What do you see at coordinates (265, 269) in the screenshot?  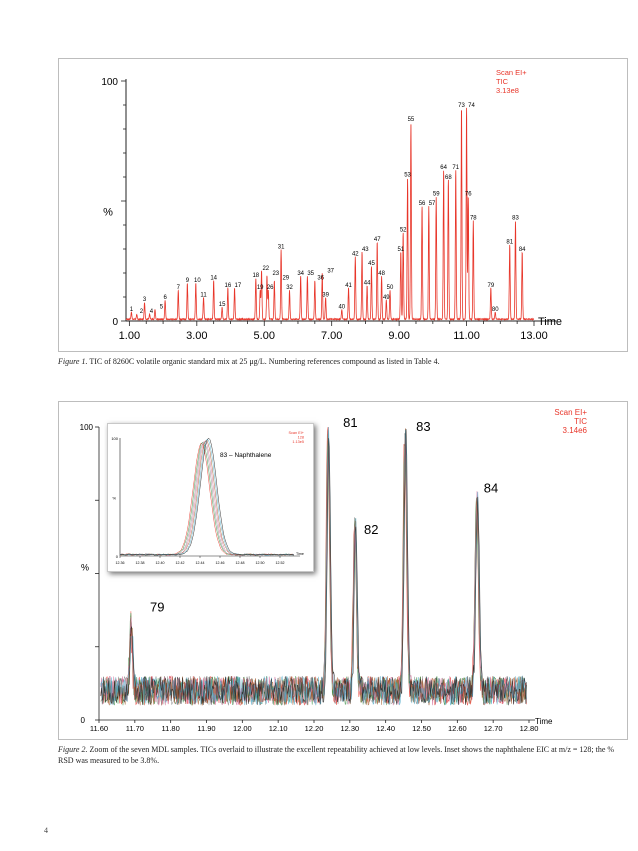 I see `peak-label: 22` at bounding box center [265, 269].